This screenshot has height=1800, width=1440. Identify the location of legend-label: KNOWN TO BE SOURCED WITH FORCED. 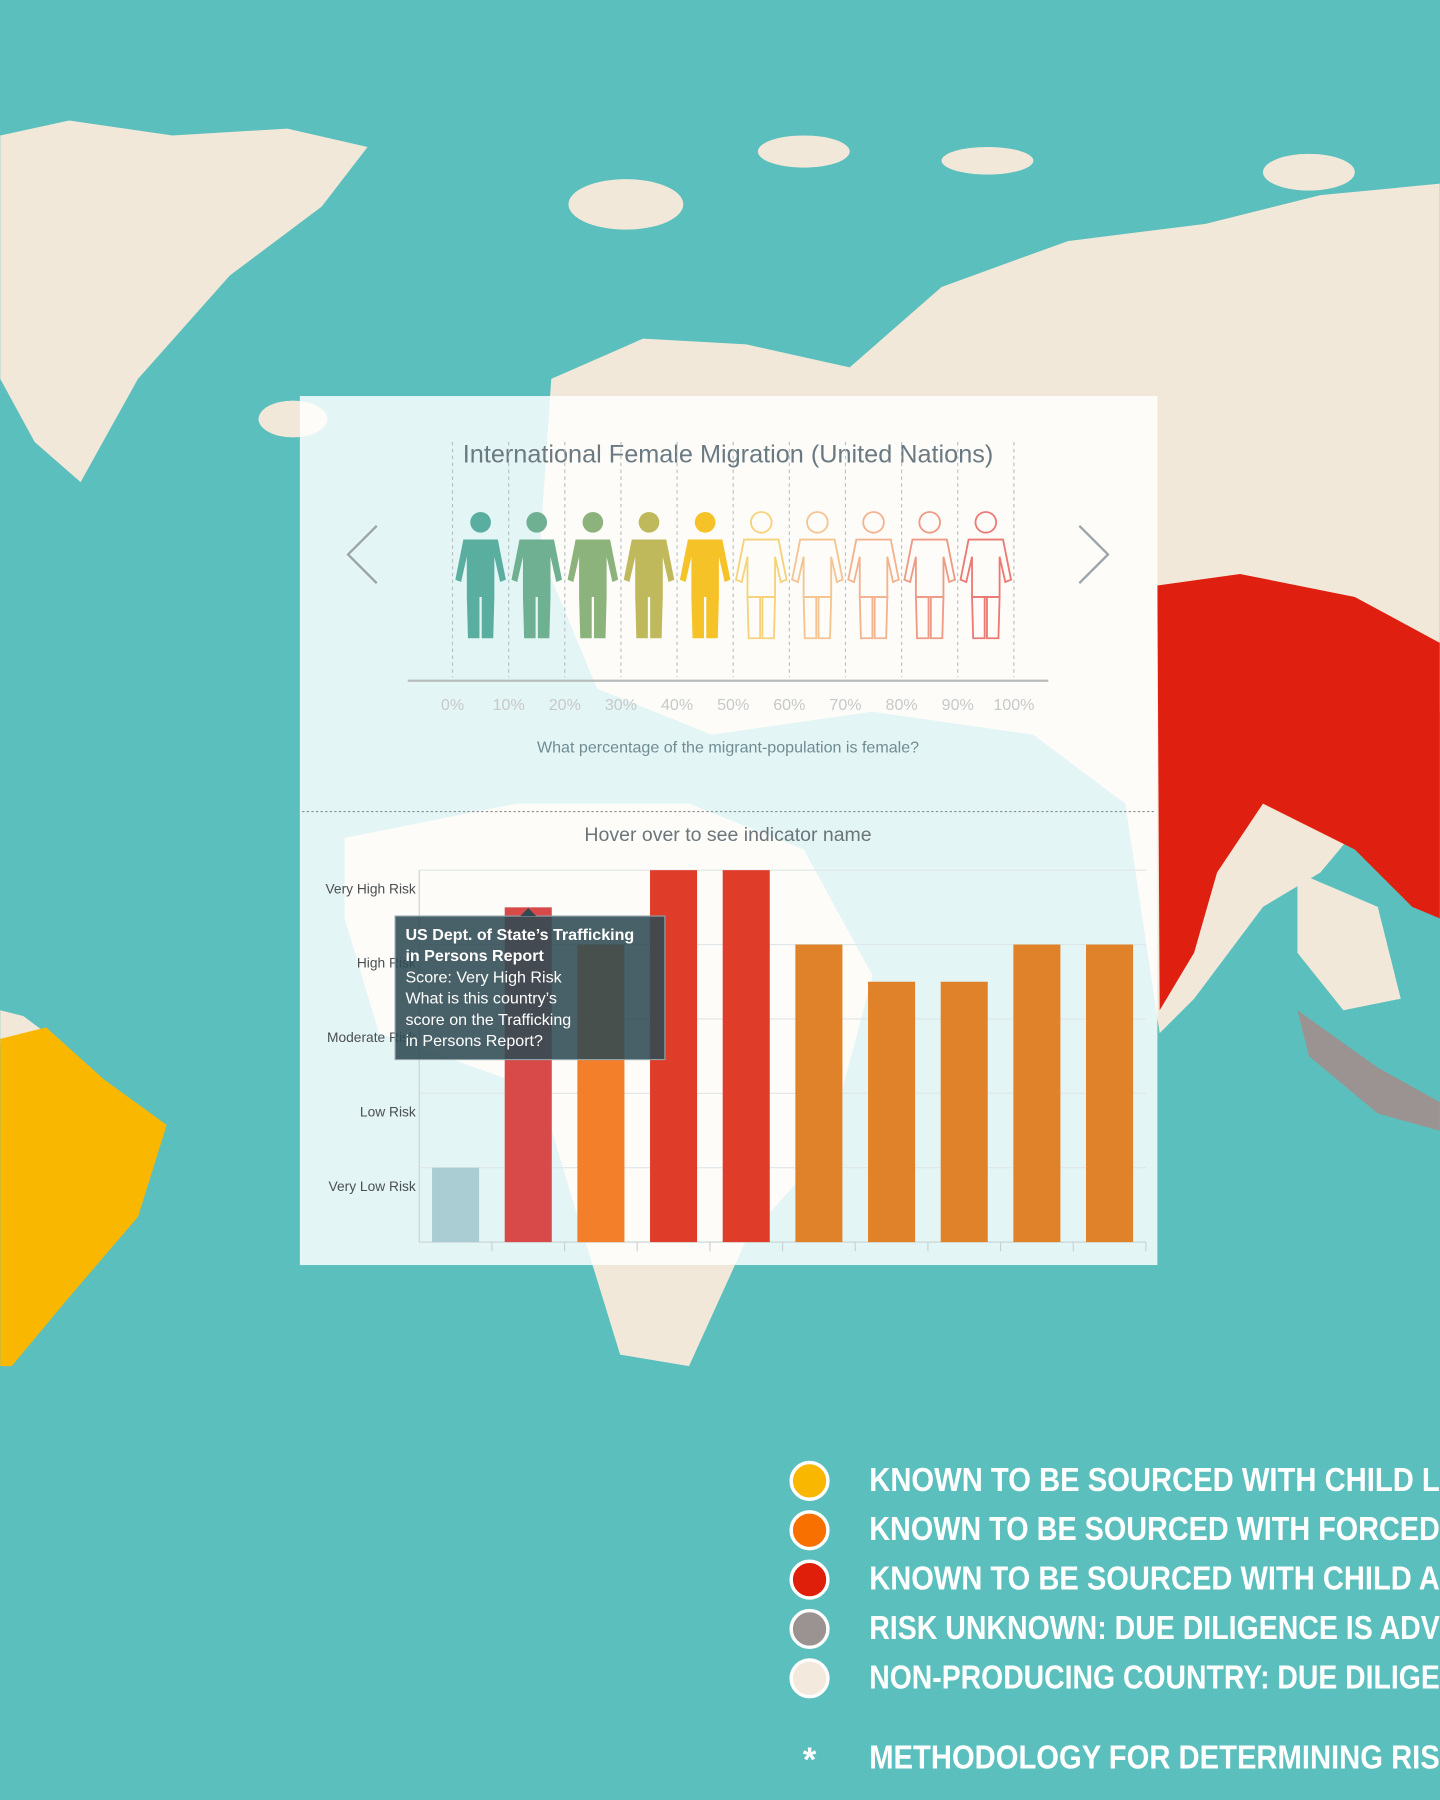
(1154, 1529).